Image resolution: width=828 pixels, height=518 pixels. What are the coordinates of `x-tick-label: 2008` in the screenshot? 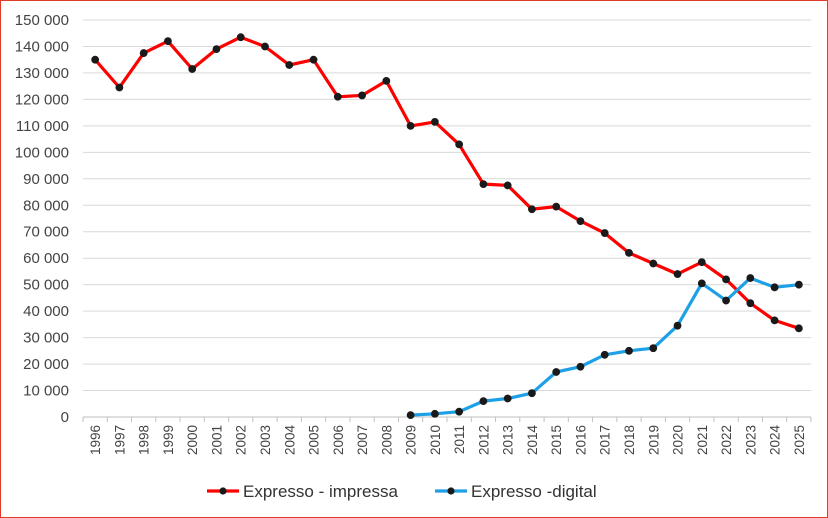 It's located at (386, 440).